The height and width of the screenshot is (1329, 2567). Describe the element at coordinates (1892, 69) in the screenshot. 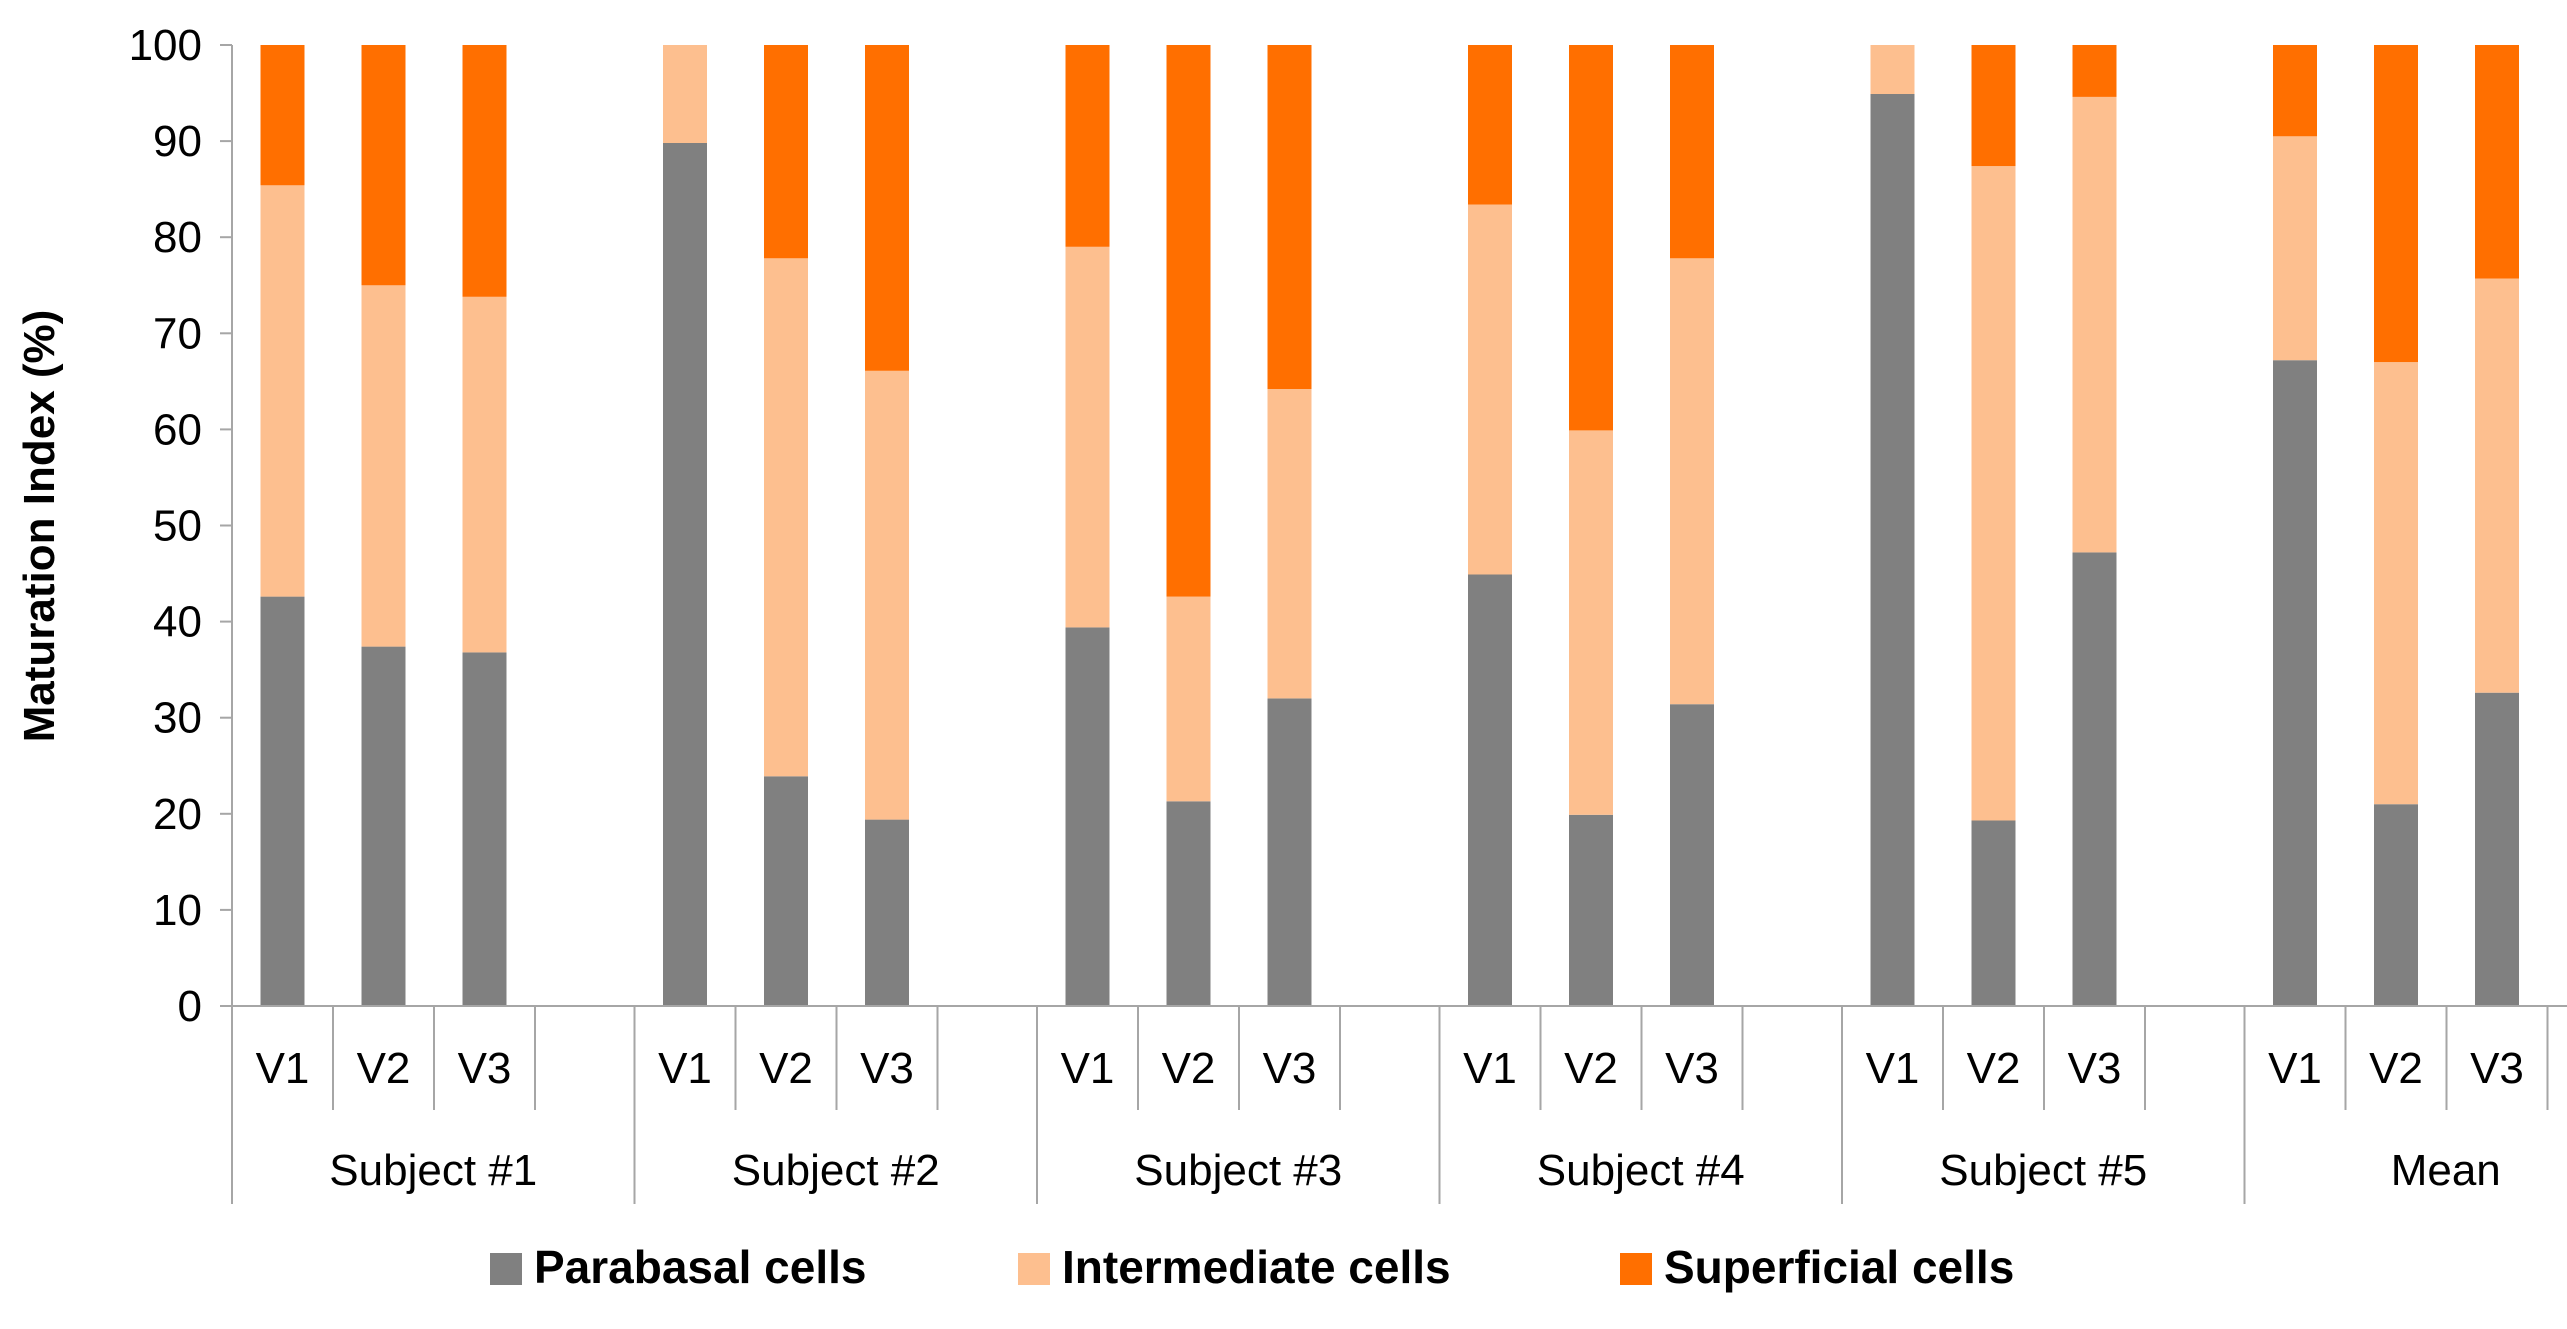

I see `bar-intermediate-cells-subject-5-v1` at that location.